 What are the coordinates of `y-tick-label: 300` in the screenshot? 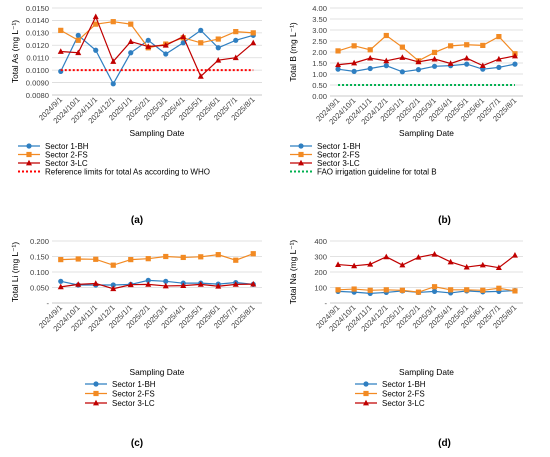 It's located at (320, 256).